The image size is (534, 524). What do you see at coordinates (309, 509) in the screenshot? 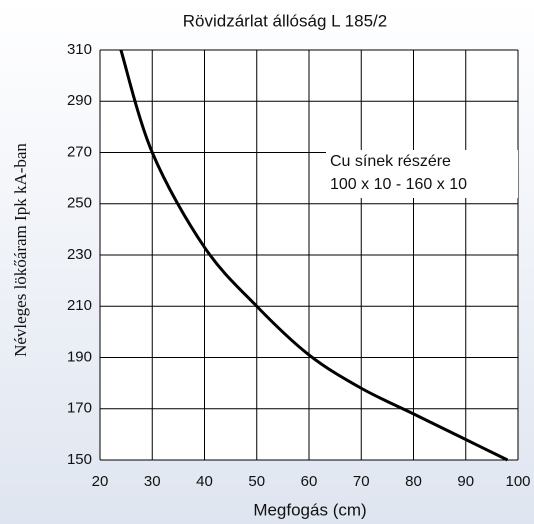
I see `x-axis-label: Megfogás (cm)` at bounding box center [309, 509].